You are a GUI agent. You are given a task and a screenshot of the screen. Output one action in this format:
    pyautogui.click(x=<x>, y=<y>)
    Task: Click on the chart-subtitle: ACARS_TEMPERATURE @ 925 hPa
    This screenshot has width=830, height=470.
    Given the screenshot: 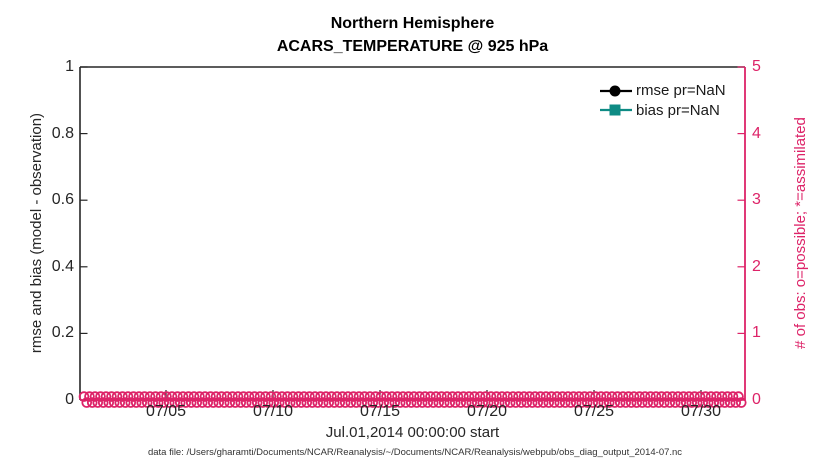 What is the action you would take?
    pyautogui.click(x=412, y=46)
    